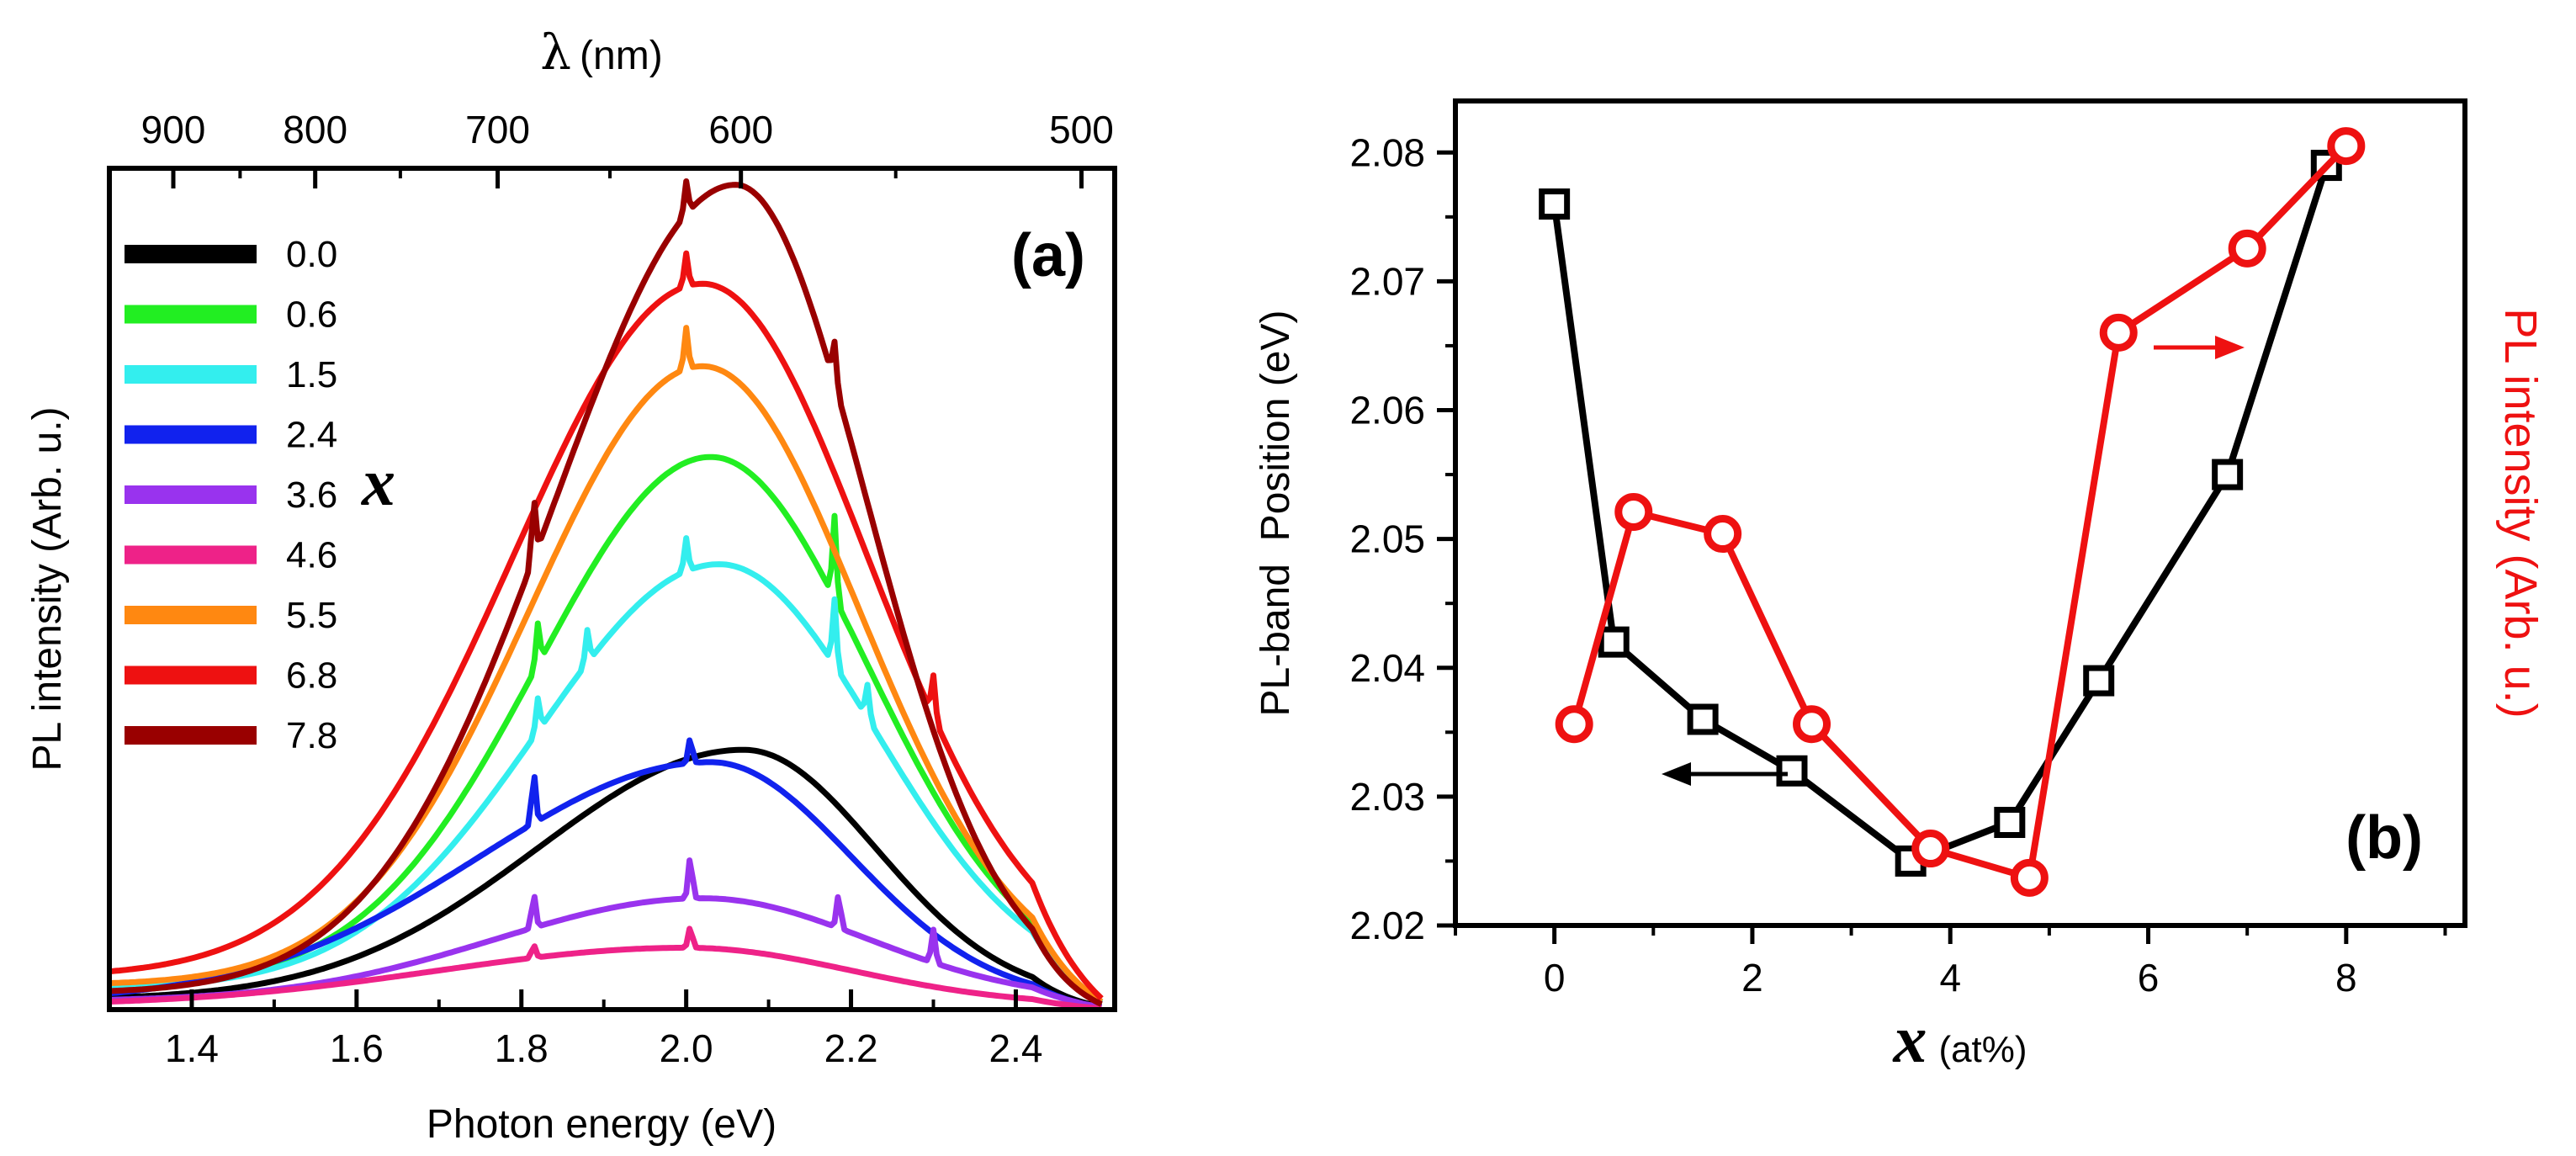 The width and height of the screenshot is (2576, 1156). I want to click on x-tick-label: 1.6, so click(357, 1048).